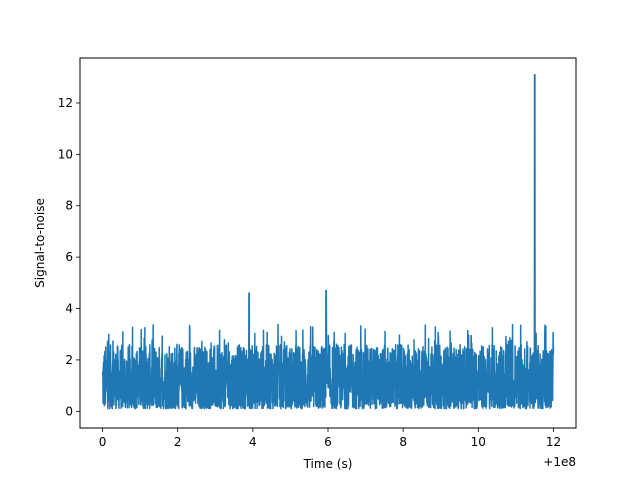  I want to click on y-axis-label: Signal-to-noise, so click(40, 243).